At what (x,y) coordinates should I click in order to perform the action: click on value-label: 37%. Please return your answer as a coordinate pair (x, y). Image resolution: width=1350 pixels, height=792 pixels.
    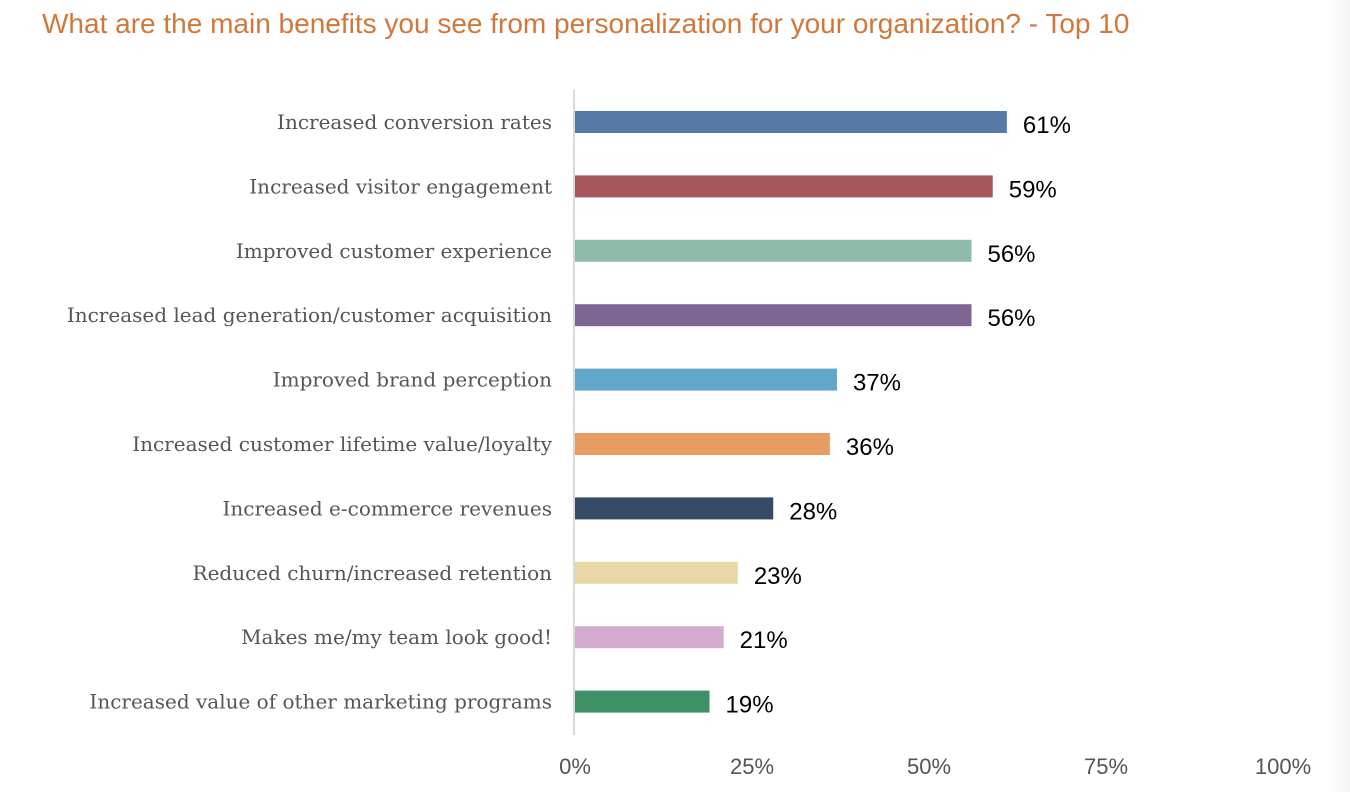
    Looking at the image, I should click on (877, 383).